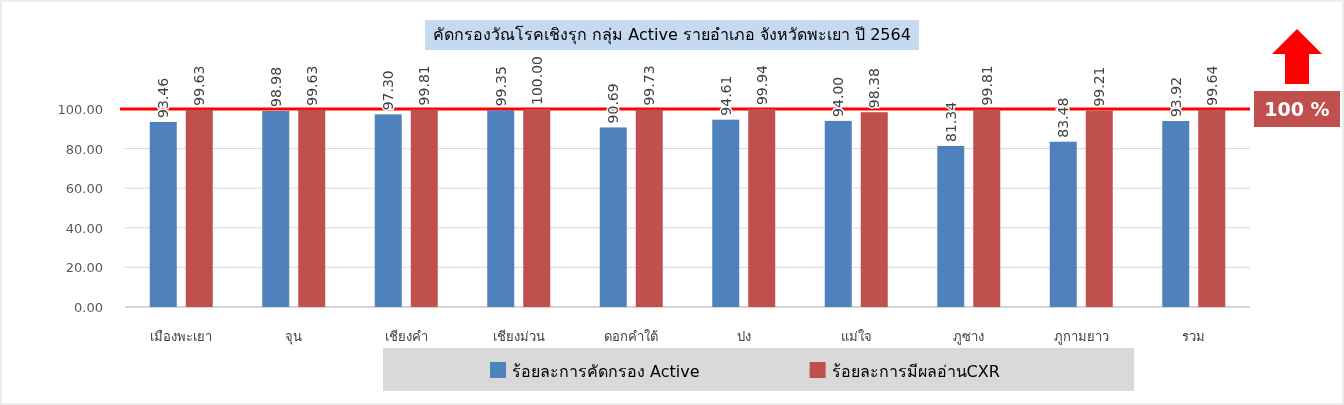  Describe the element at coordinates (1211, 85) in the screenshot. I see `data-label: 99.64` at that location.